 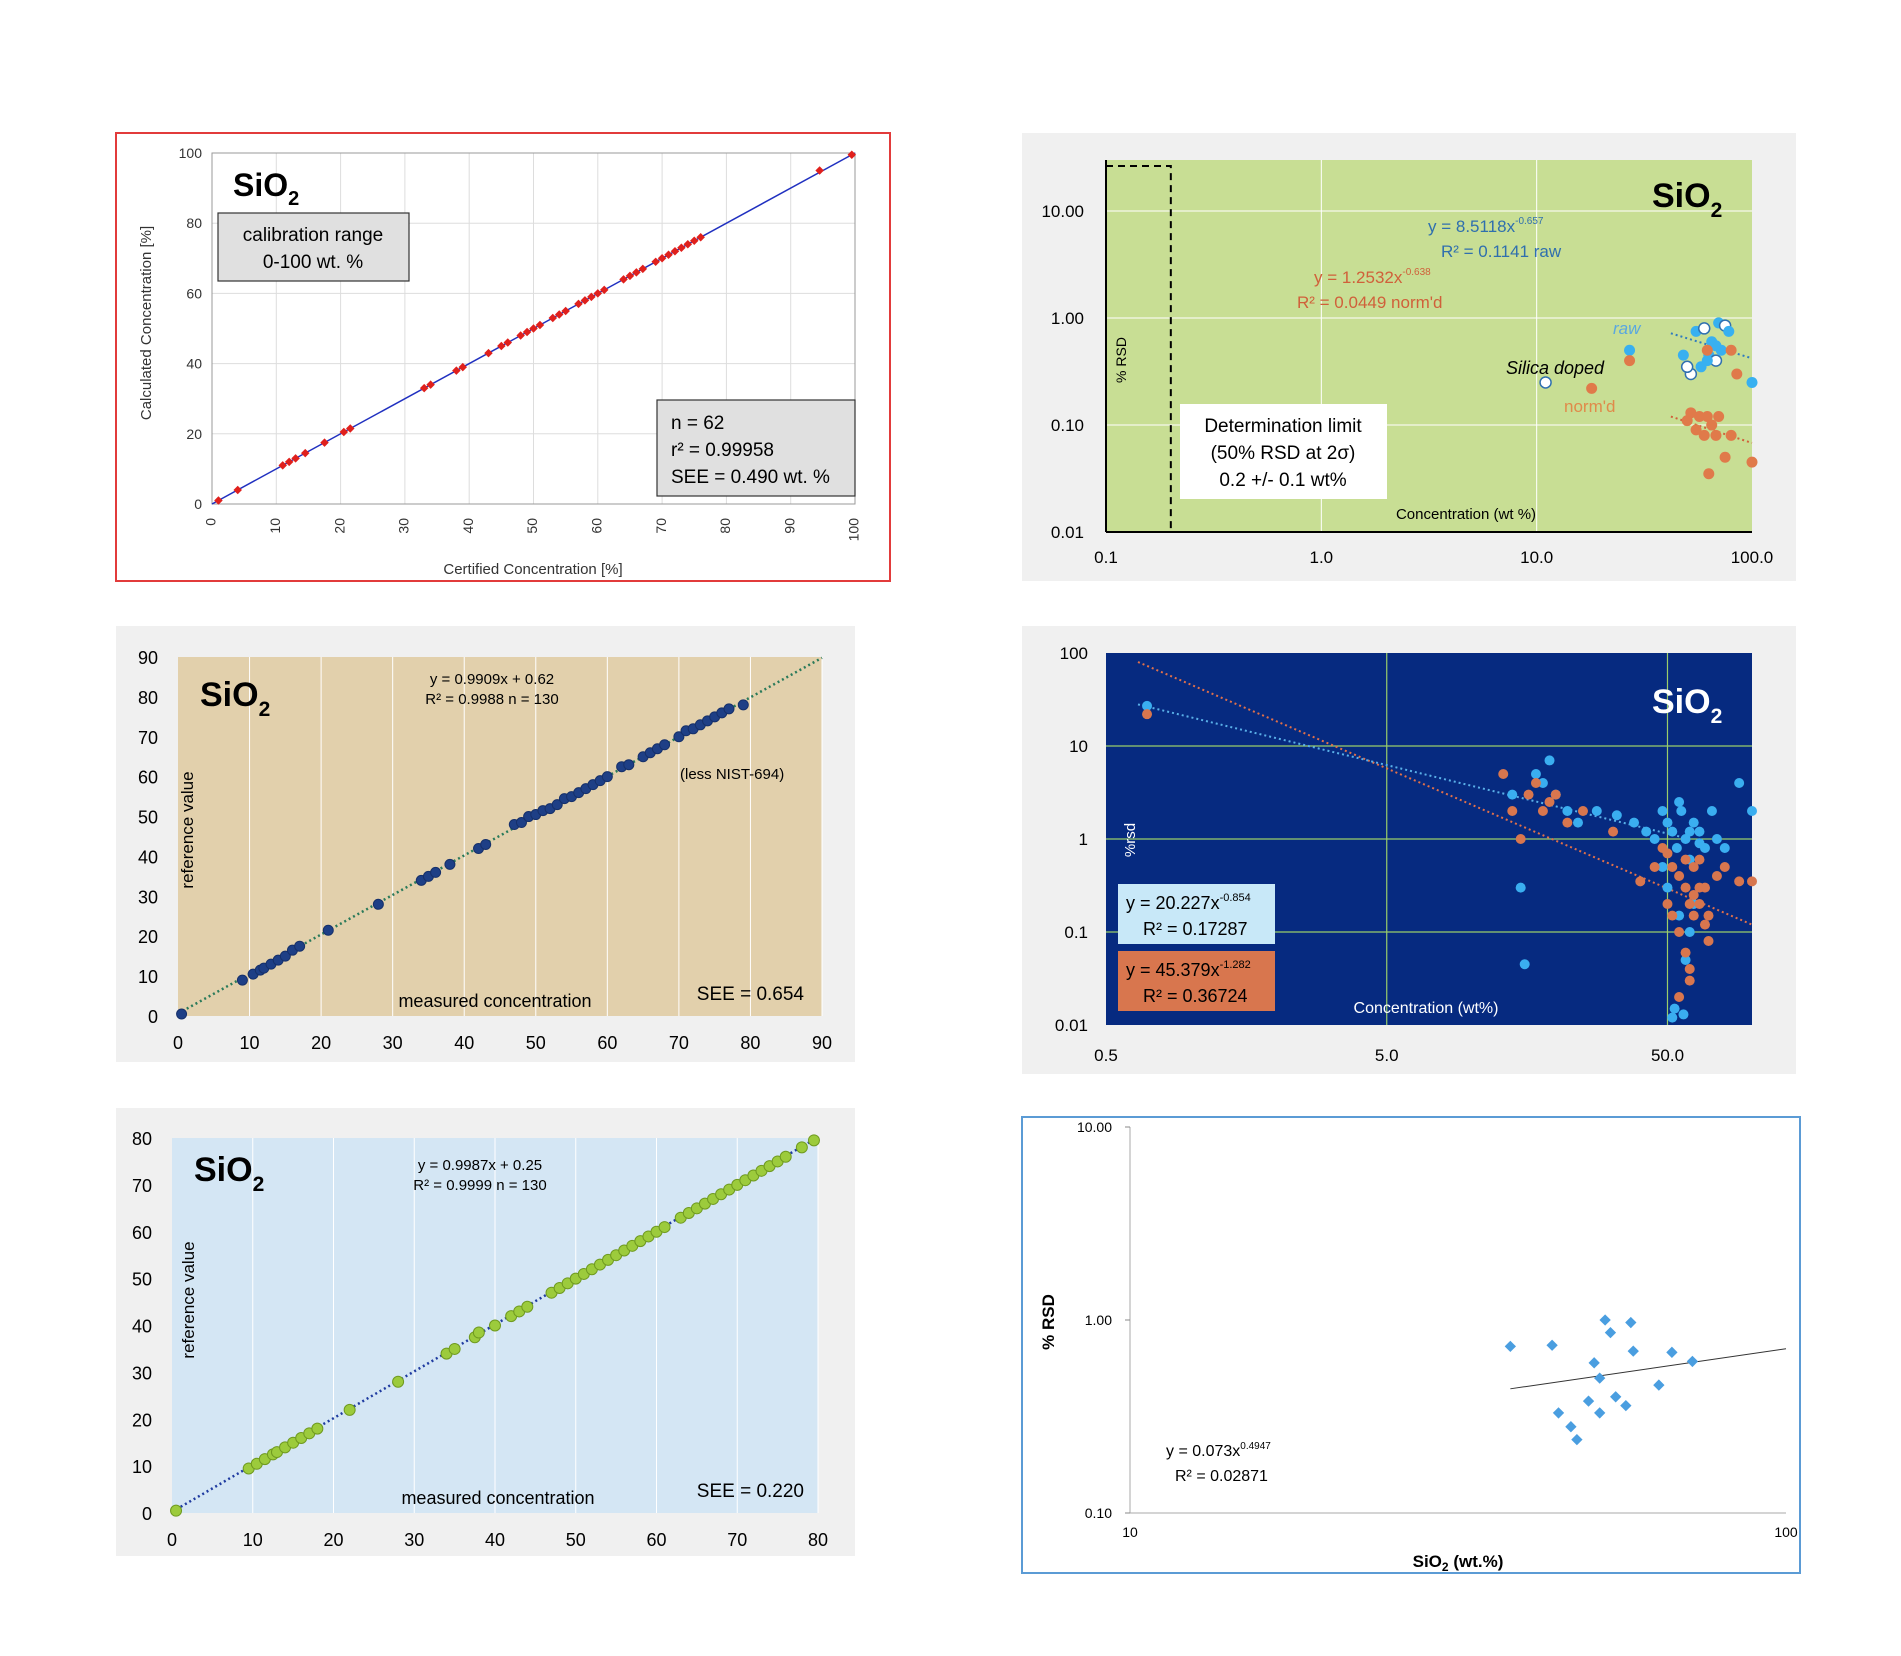 What do you see at coordinates (142, 1139) in the screenshot?
I see `y-tick-label: 80` at bounding box center [142, 1139].